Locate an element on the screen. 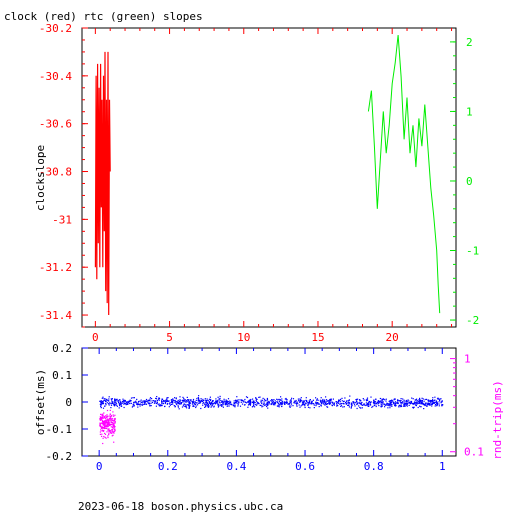  bottom-y-tick-label: -0.2 is located at coordinates (59, 456).